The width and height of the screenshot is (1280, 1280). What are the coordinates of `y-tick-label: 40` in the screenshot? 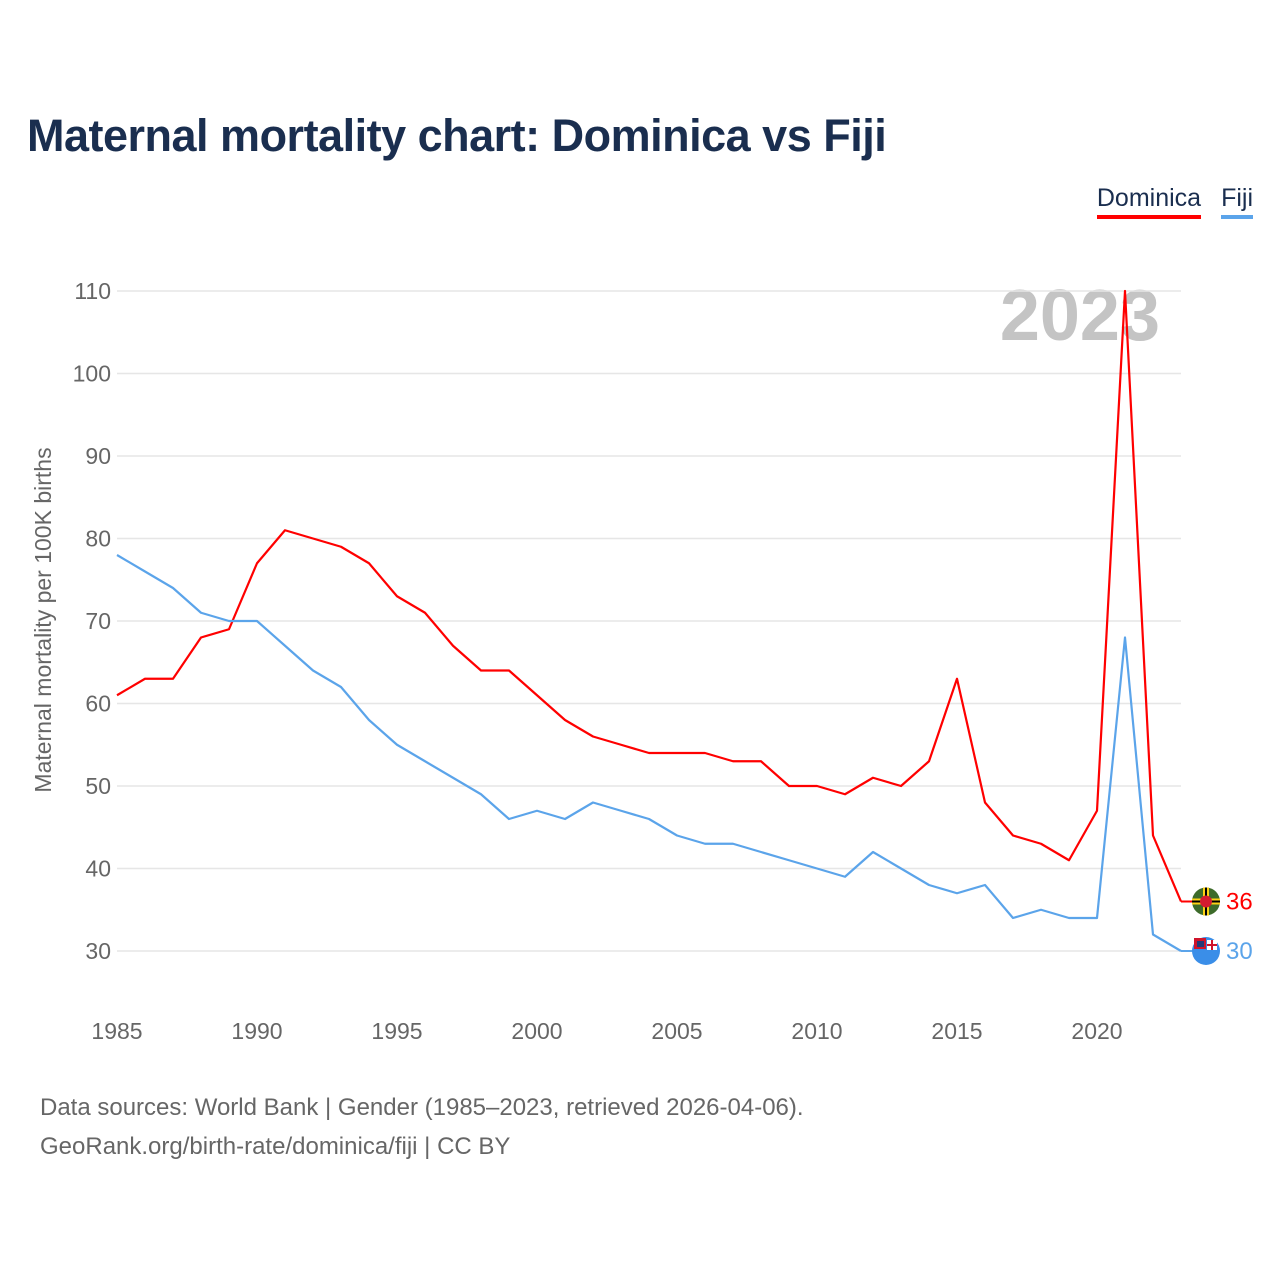 It's located at (98, 869).